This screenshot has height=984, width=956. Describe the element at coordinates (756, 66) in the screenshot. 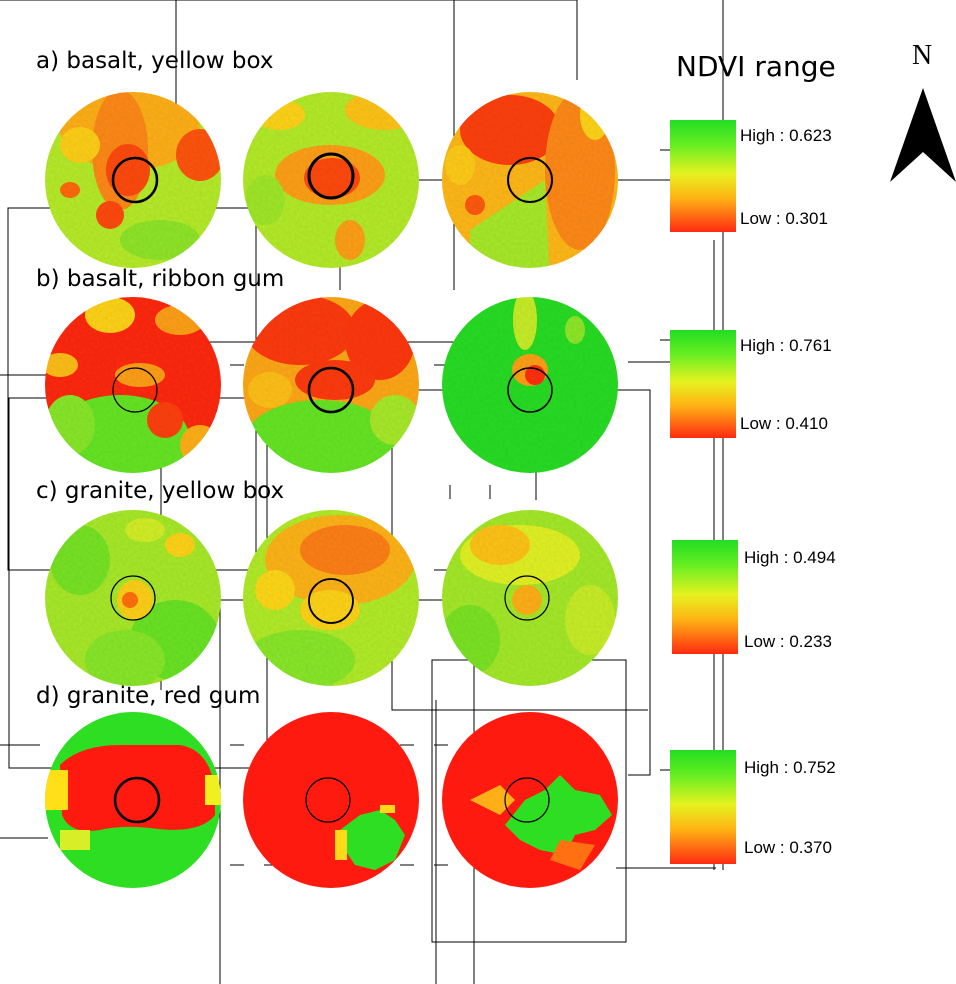

I see `legend-title: NDVI range` at that location.